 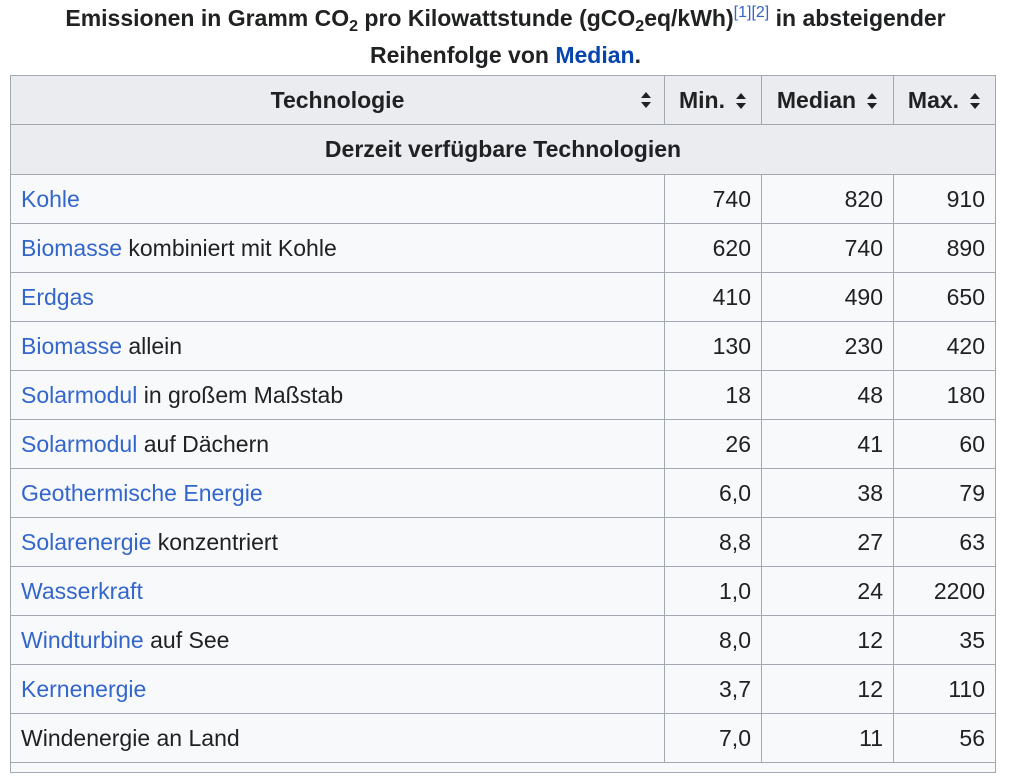 I want to click on caption-text-4: in absteigender, so click(x=857, y=18).